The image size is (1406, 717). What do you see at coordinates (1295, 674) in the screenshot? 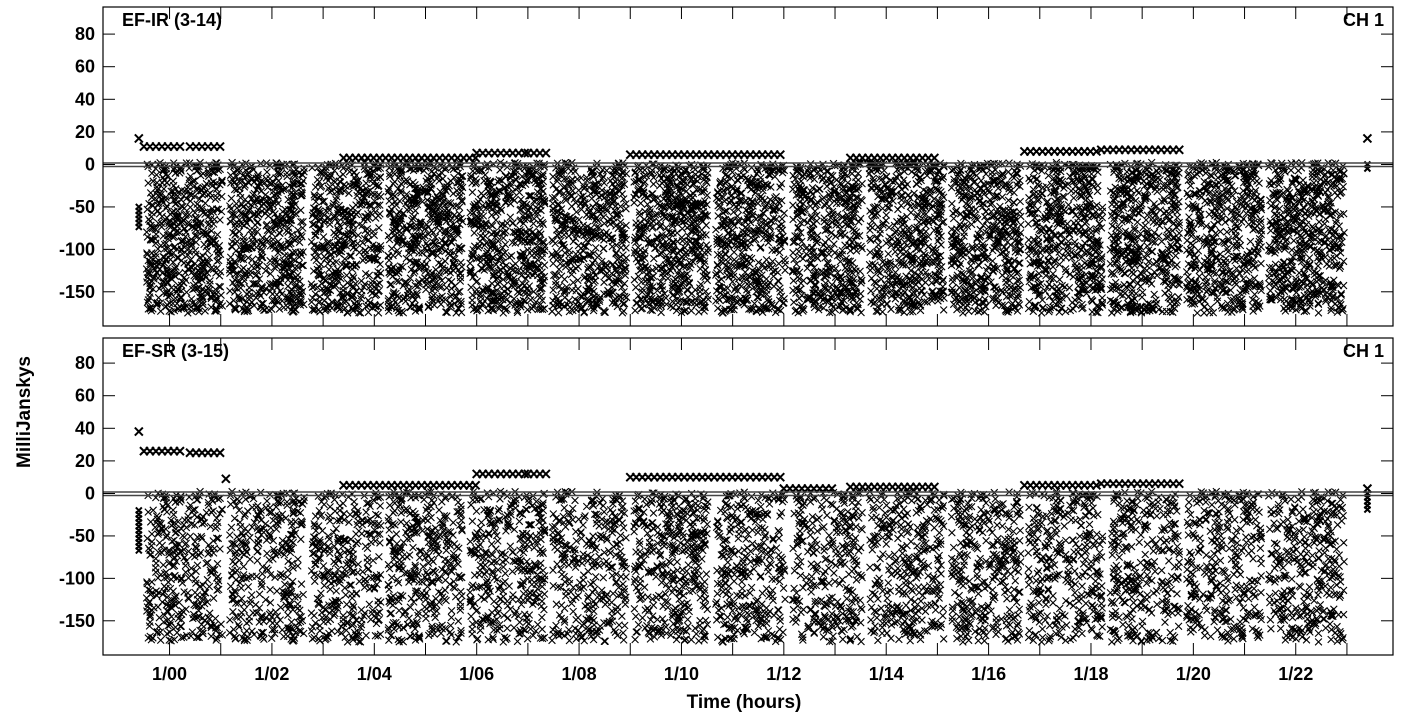
I see `x-tick-label: 1/22` at bounding box center [1295, 674].